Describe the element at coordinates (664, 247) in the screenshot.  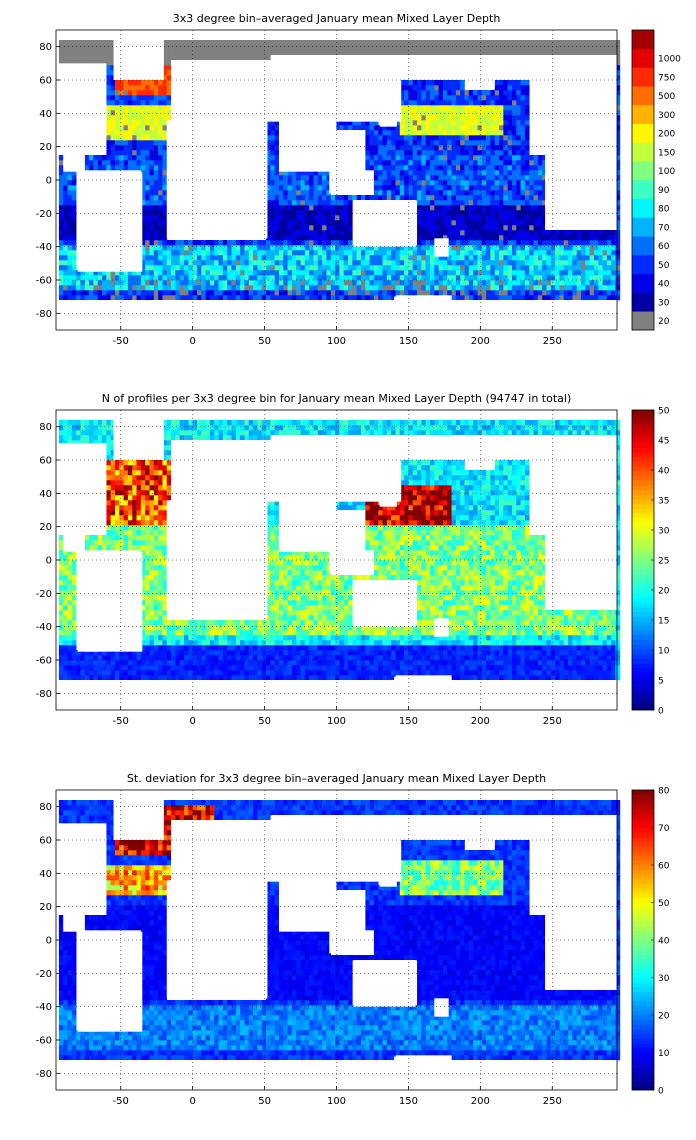
I see `colorbar-label: 60` at that location.